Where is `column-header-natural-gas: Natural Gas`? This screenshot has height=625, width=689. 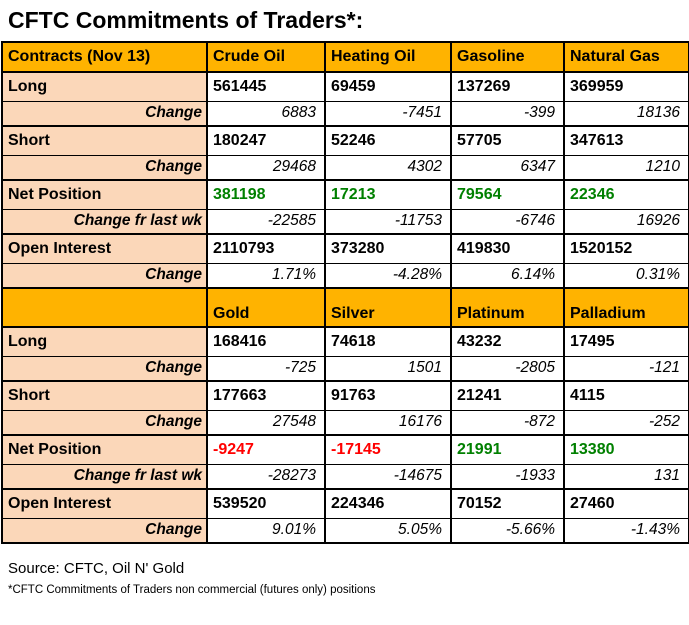
column-header-natural-gas: Natural Gas is located at coordinates (626, 57).